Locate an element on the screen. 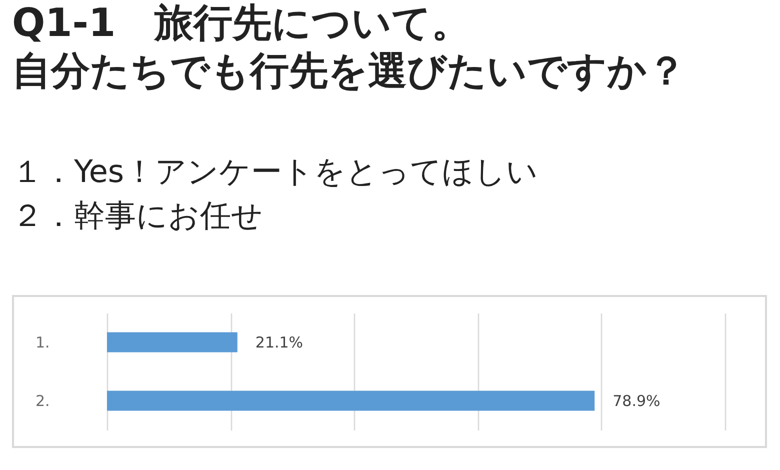  y-tick-label: 2. is located at coordinates (43, 401).